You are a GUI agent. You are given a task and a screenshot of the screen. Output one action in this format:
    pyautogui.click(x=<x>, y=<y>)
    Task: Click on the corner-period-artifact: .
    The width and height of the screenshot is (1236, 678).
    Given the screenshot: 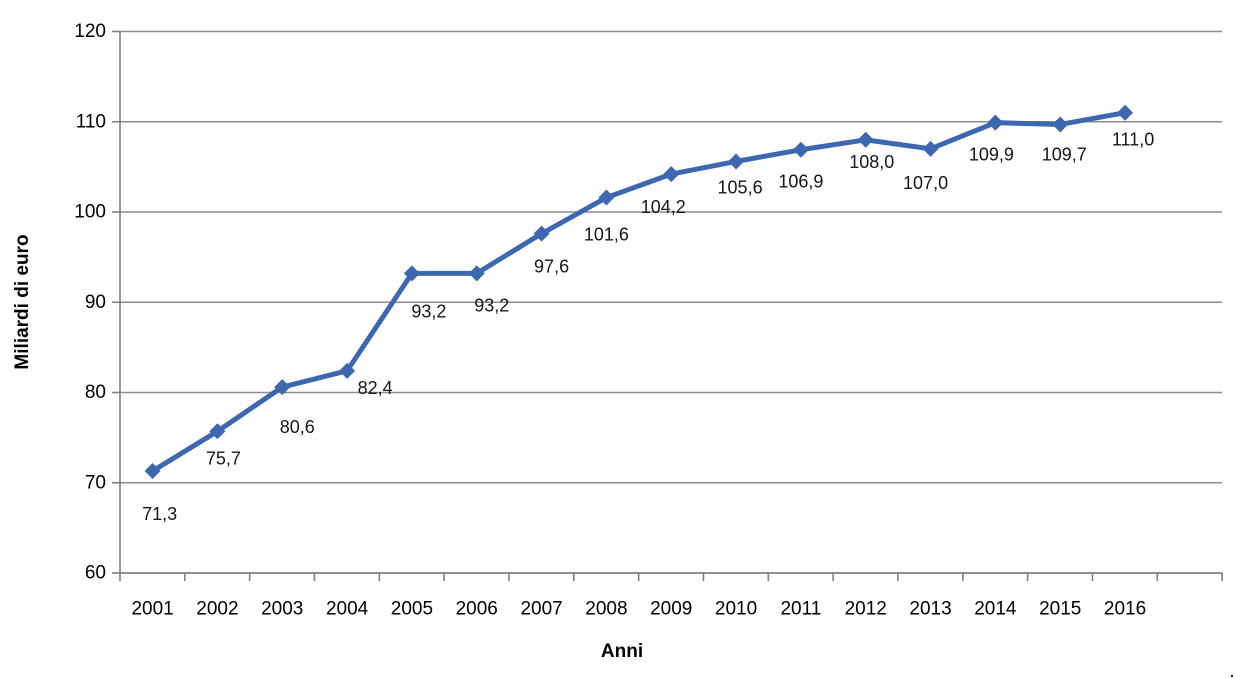 What is the action you would take?
    pyautogui.click(x=1231, y=671)
    